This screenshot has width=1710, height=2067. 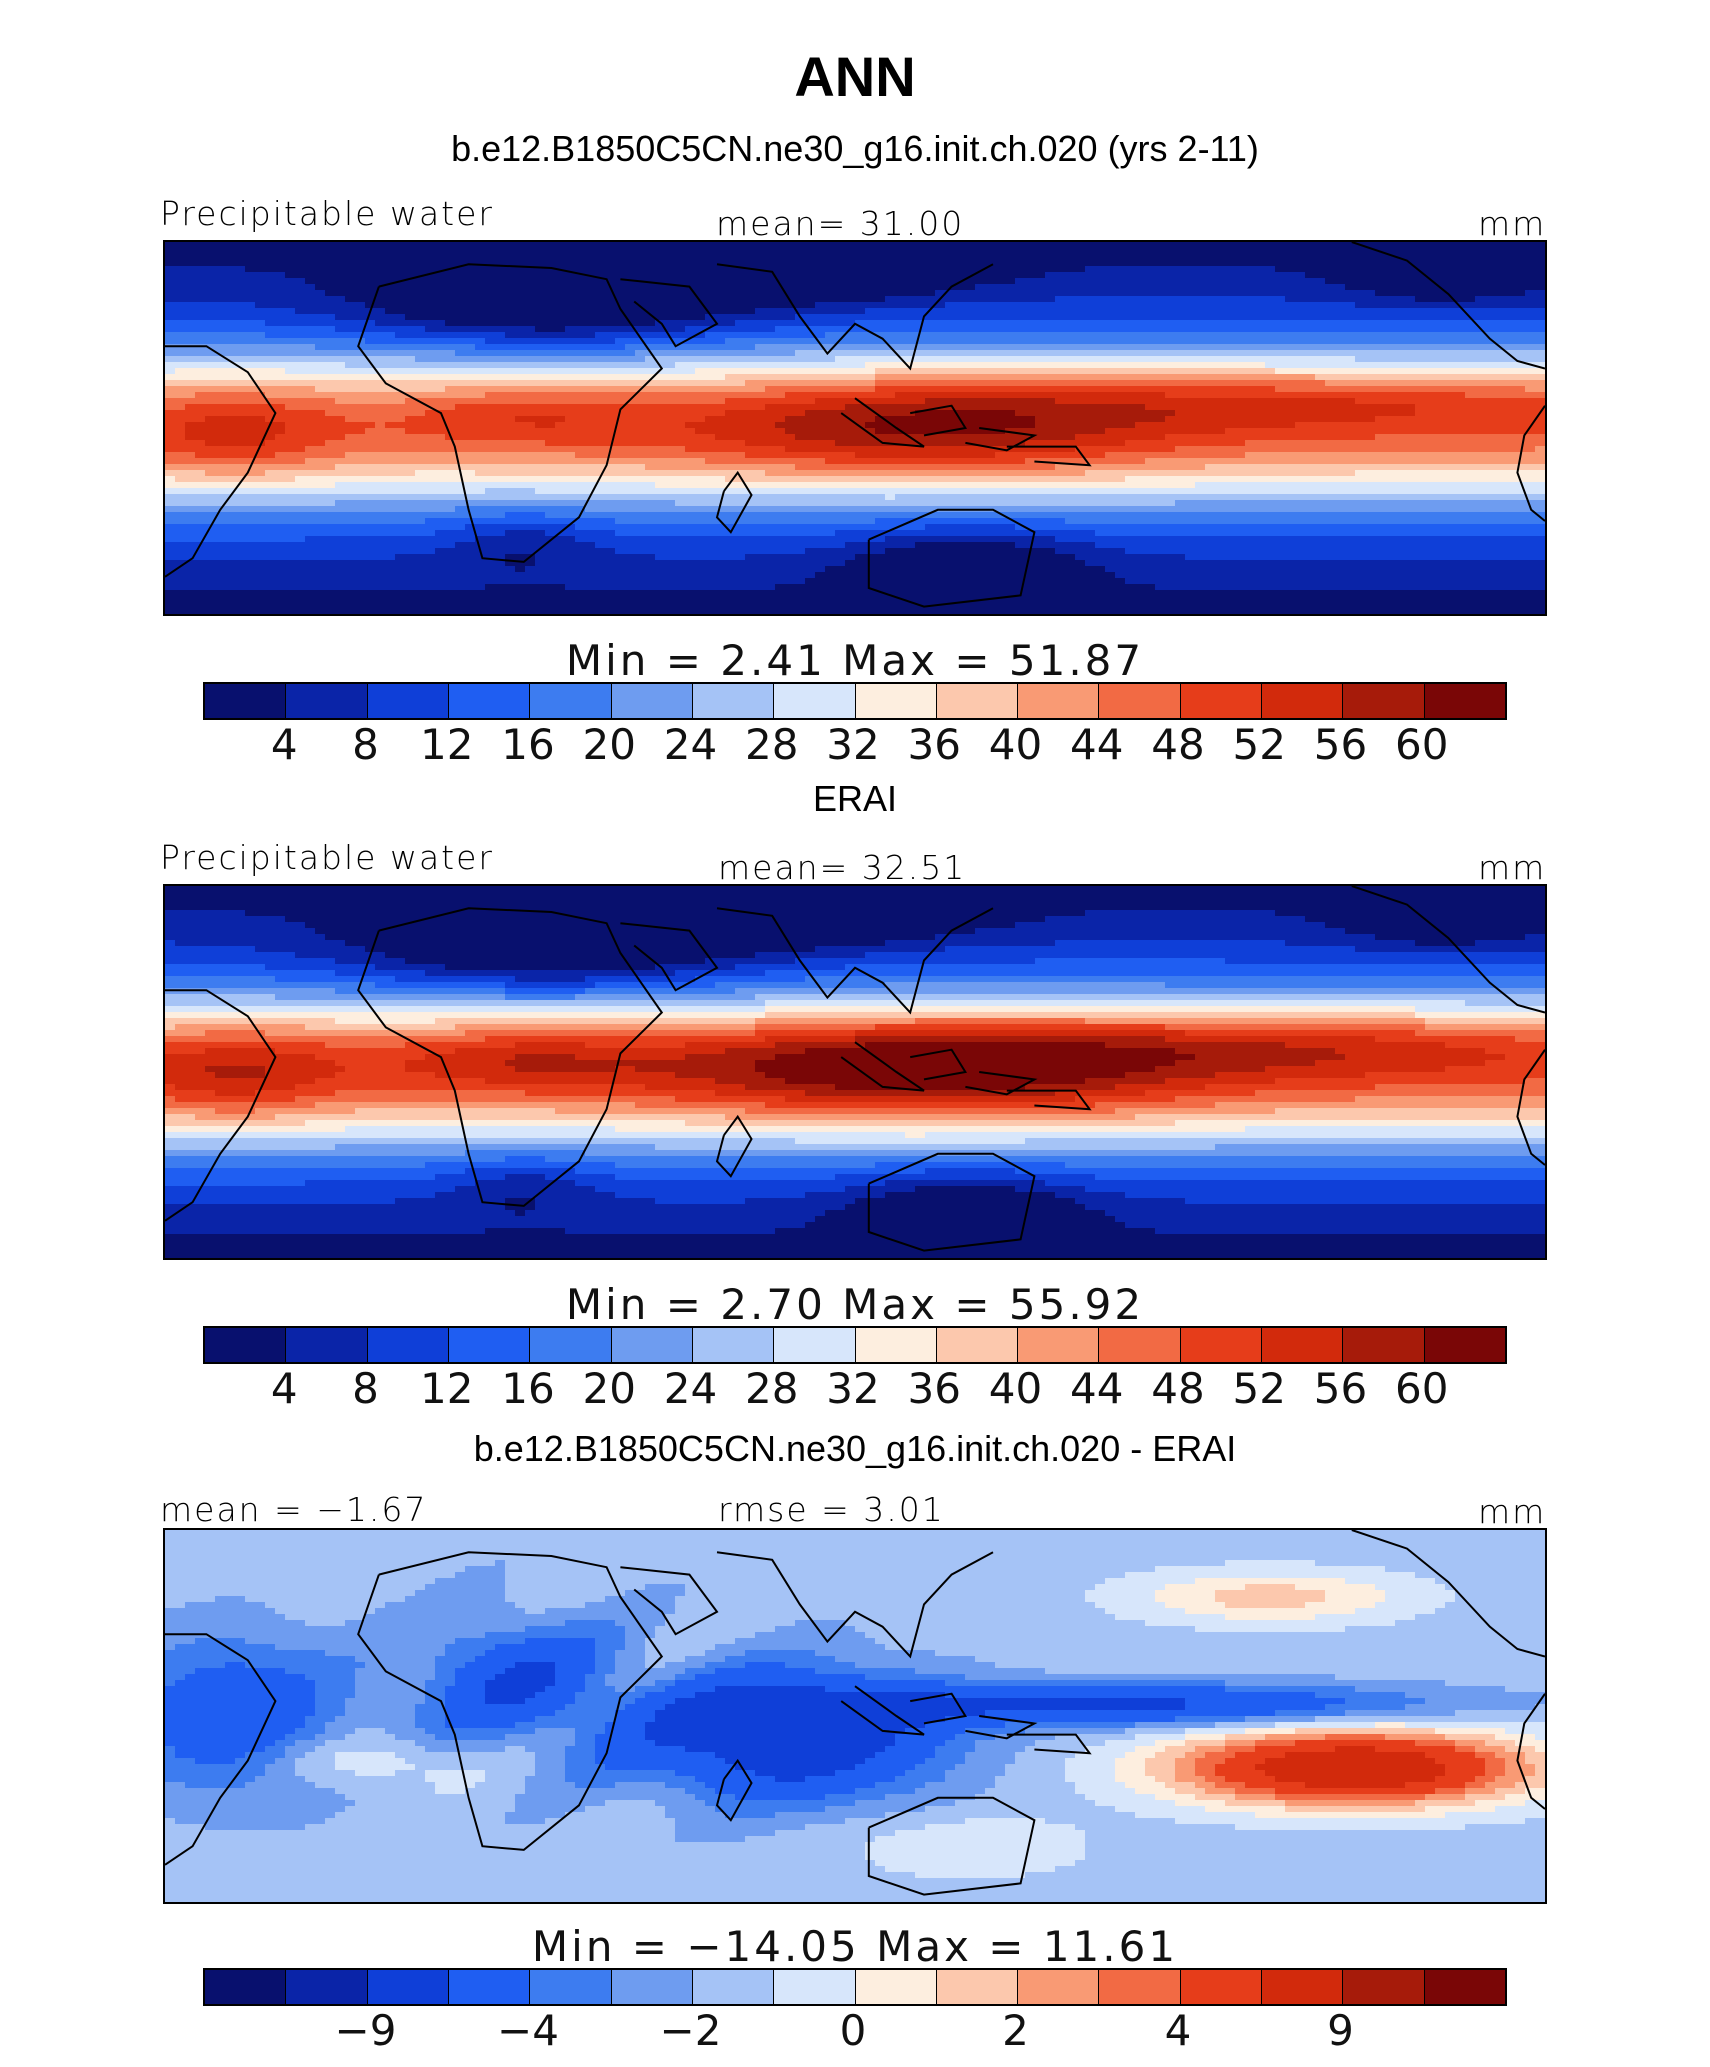 What do you see at coordinates (528, 2030) in the screenshot?
I see `colorbar-tick-label: −4` at bounding box center [528, 2030].